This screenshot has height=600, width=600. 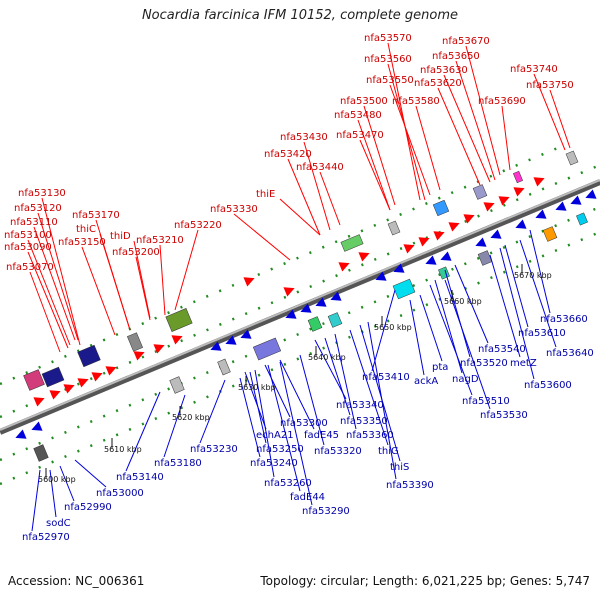 I want to click on gene-label-bottom: nfa53140, so click(x=140, y=477).